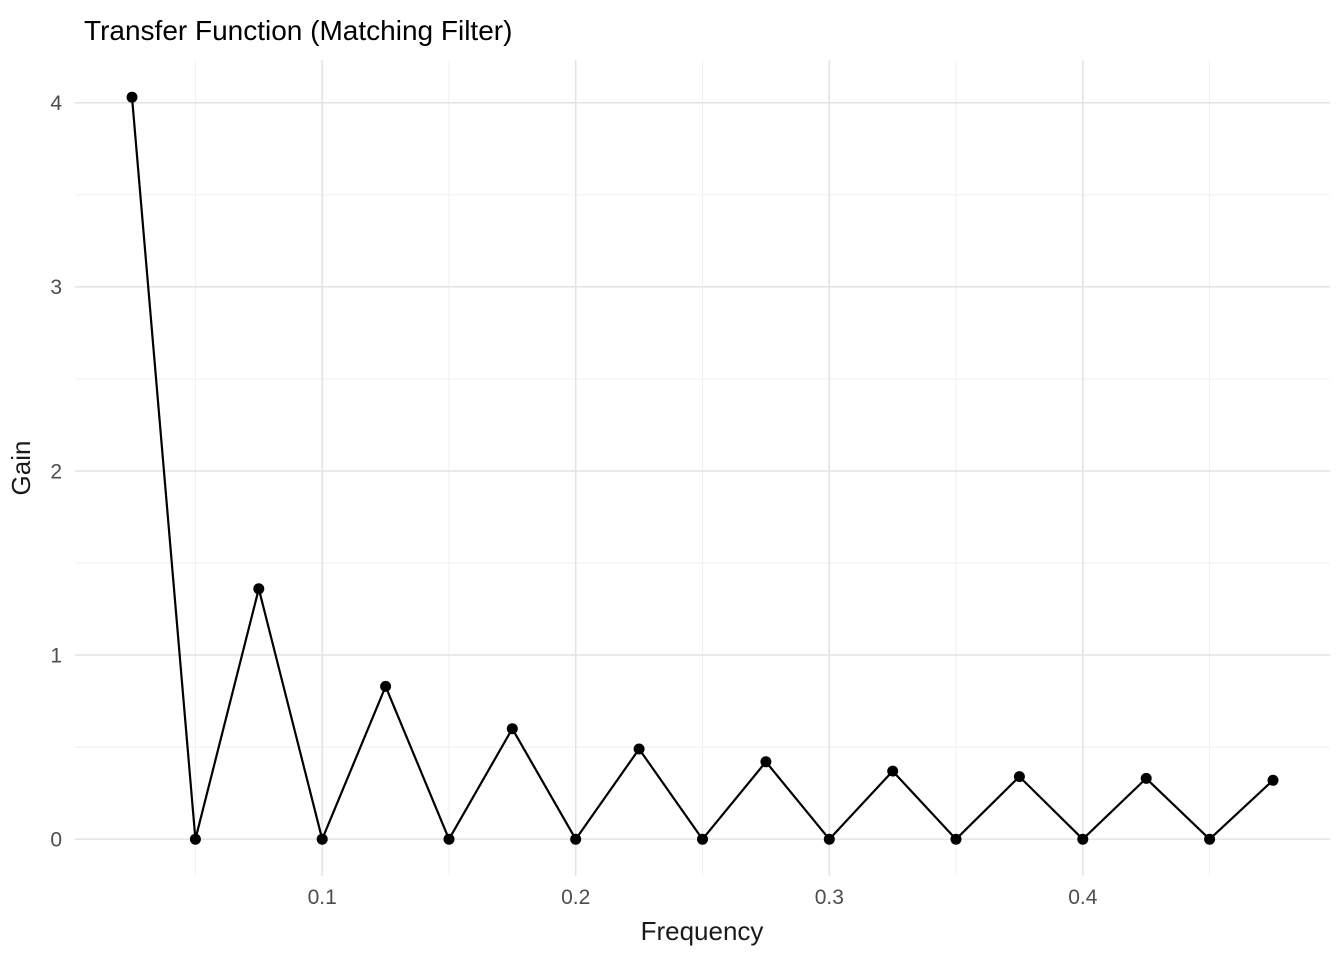  Describe the element at coordinates (322, 897) in the screenshot. I see `x-tick-label: 0.1` at that location.